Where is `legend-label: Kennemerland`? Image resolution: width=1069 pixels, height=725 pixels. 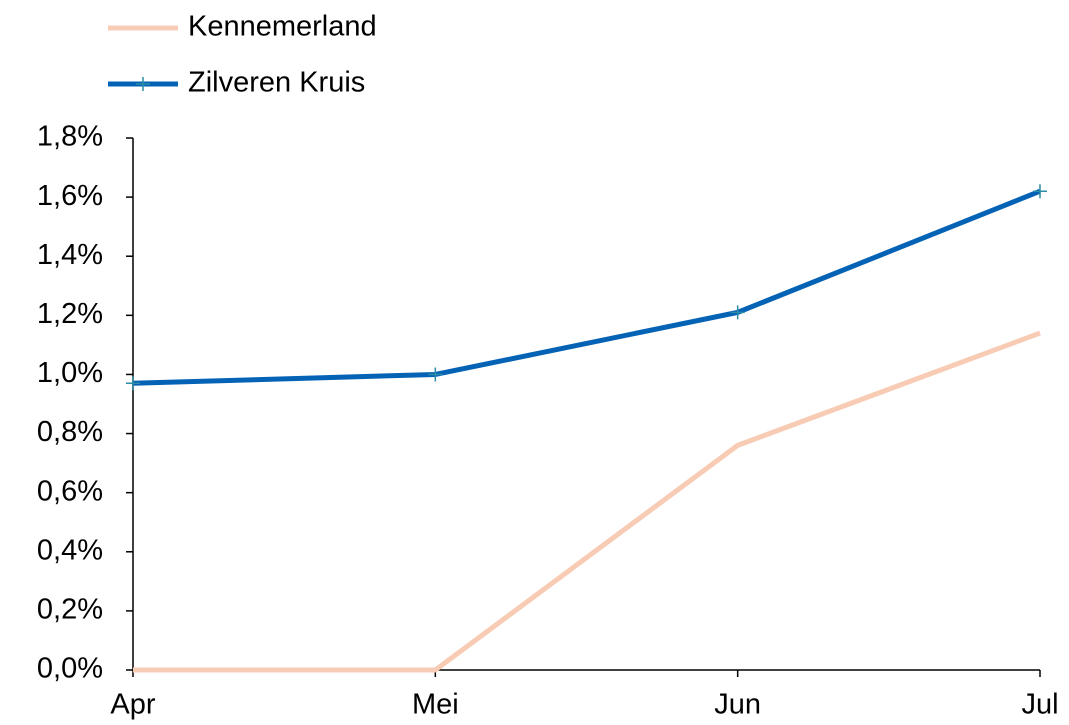 legend-label: Kennemerland is located at coordinates (282, 27).